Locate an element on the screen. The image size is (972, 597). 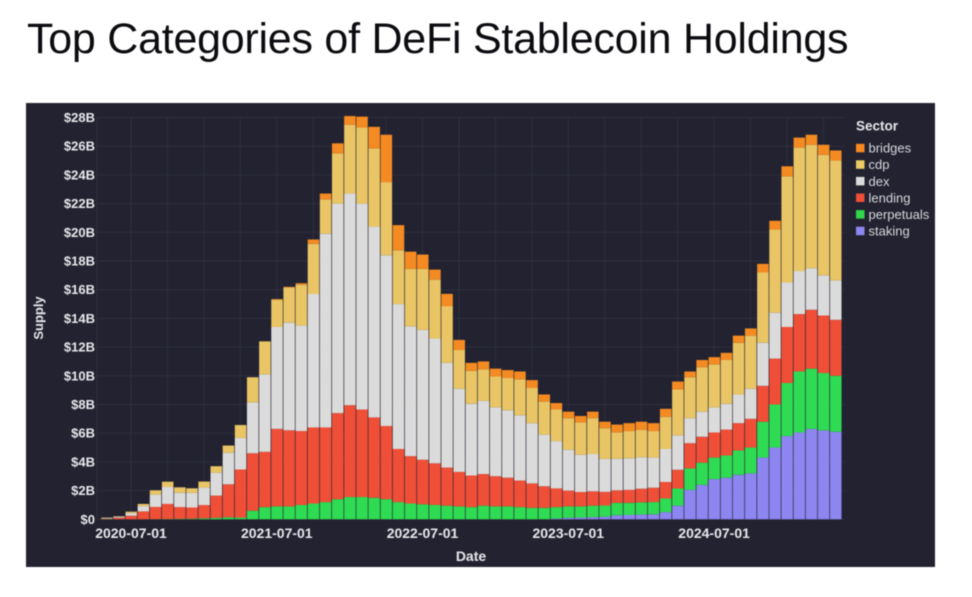
svg-text: bridges is located at coordinates (890, 148).